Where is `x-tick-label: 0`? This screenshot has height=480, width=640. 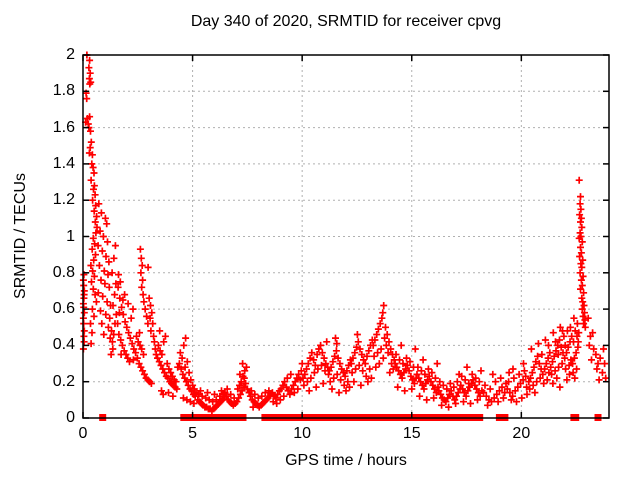 x-tick-label: 0 is located at coordinates (83, 433).